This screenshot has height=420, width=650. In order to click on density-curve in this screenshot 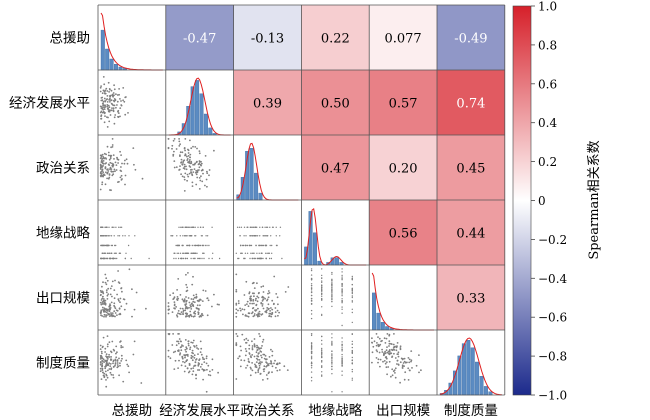, I will do `click(470, 366)`.